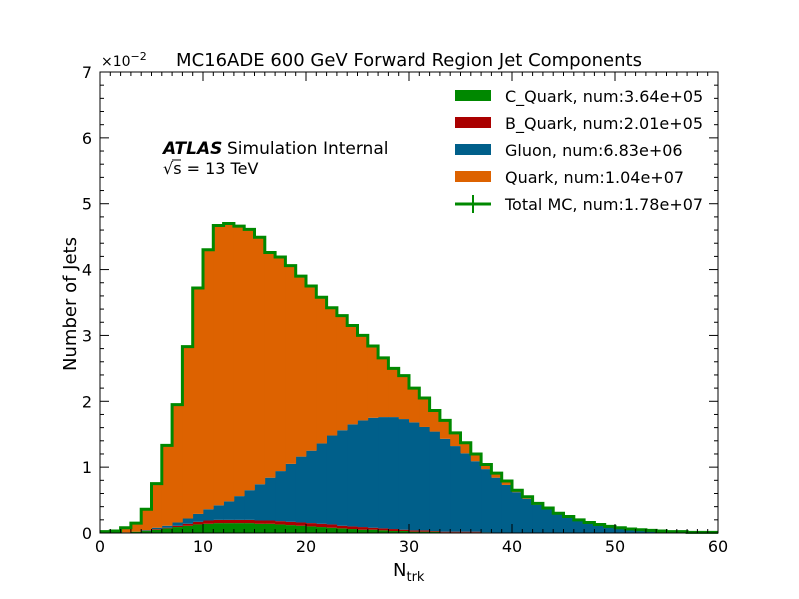 This screenshot has height=599, width=799. Describe the element at coordinates (70, 304) in the screenshot. I see `y-axis-label: Number of Jets` at that location.